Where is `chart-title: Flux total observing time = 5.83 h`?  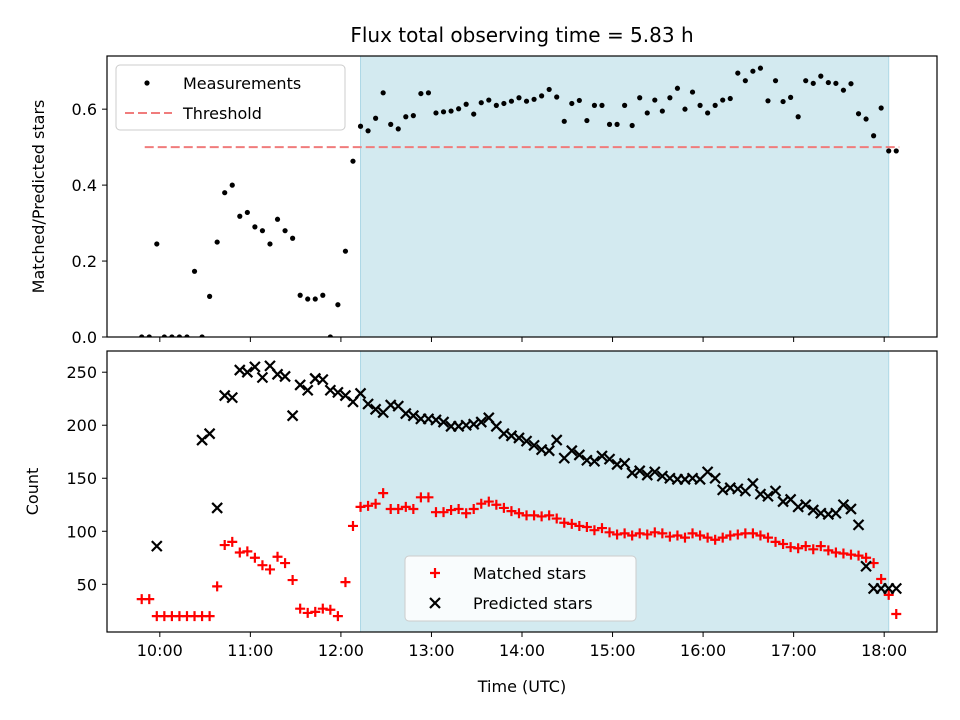 chart-title: Flux total observing time = 5.83 h is located at coordinates (521, 35).